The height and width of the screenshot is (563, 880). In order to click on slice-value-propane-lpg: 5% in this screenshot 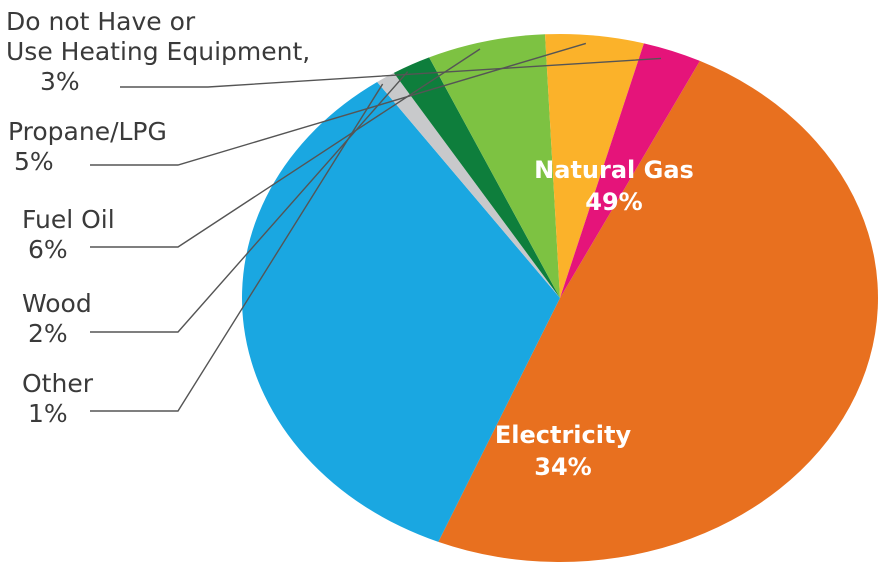, I will do `click(34, 161)`.